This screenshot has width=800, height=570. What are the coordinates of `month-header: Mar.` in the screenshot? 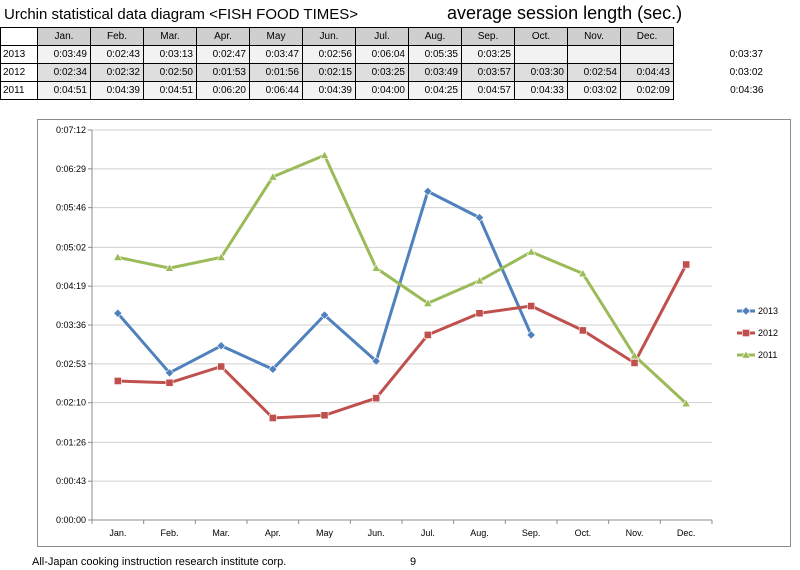 It's located at (170, 36).